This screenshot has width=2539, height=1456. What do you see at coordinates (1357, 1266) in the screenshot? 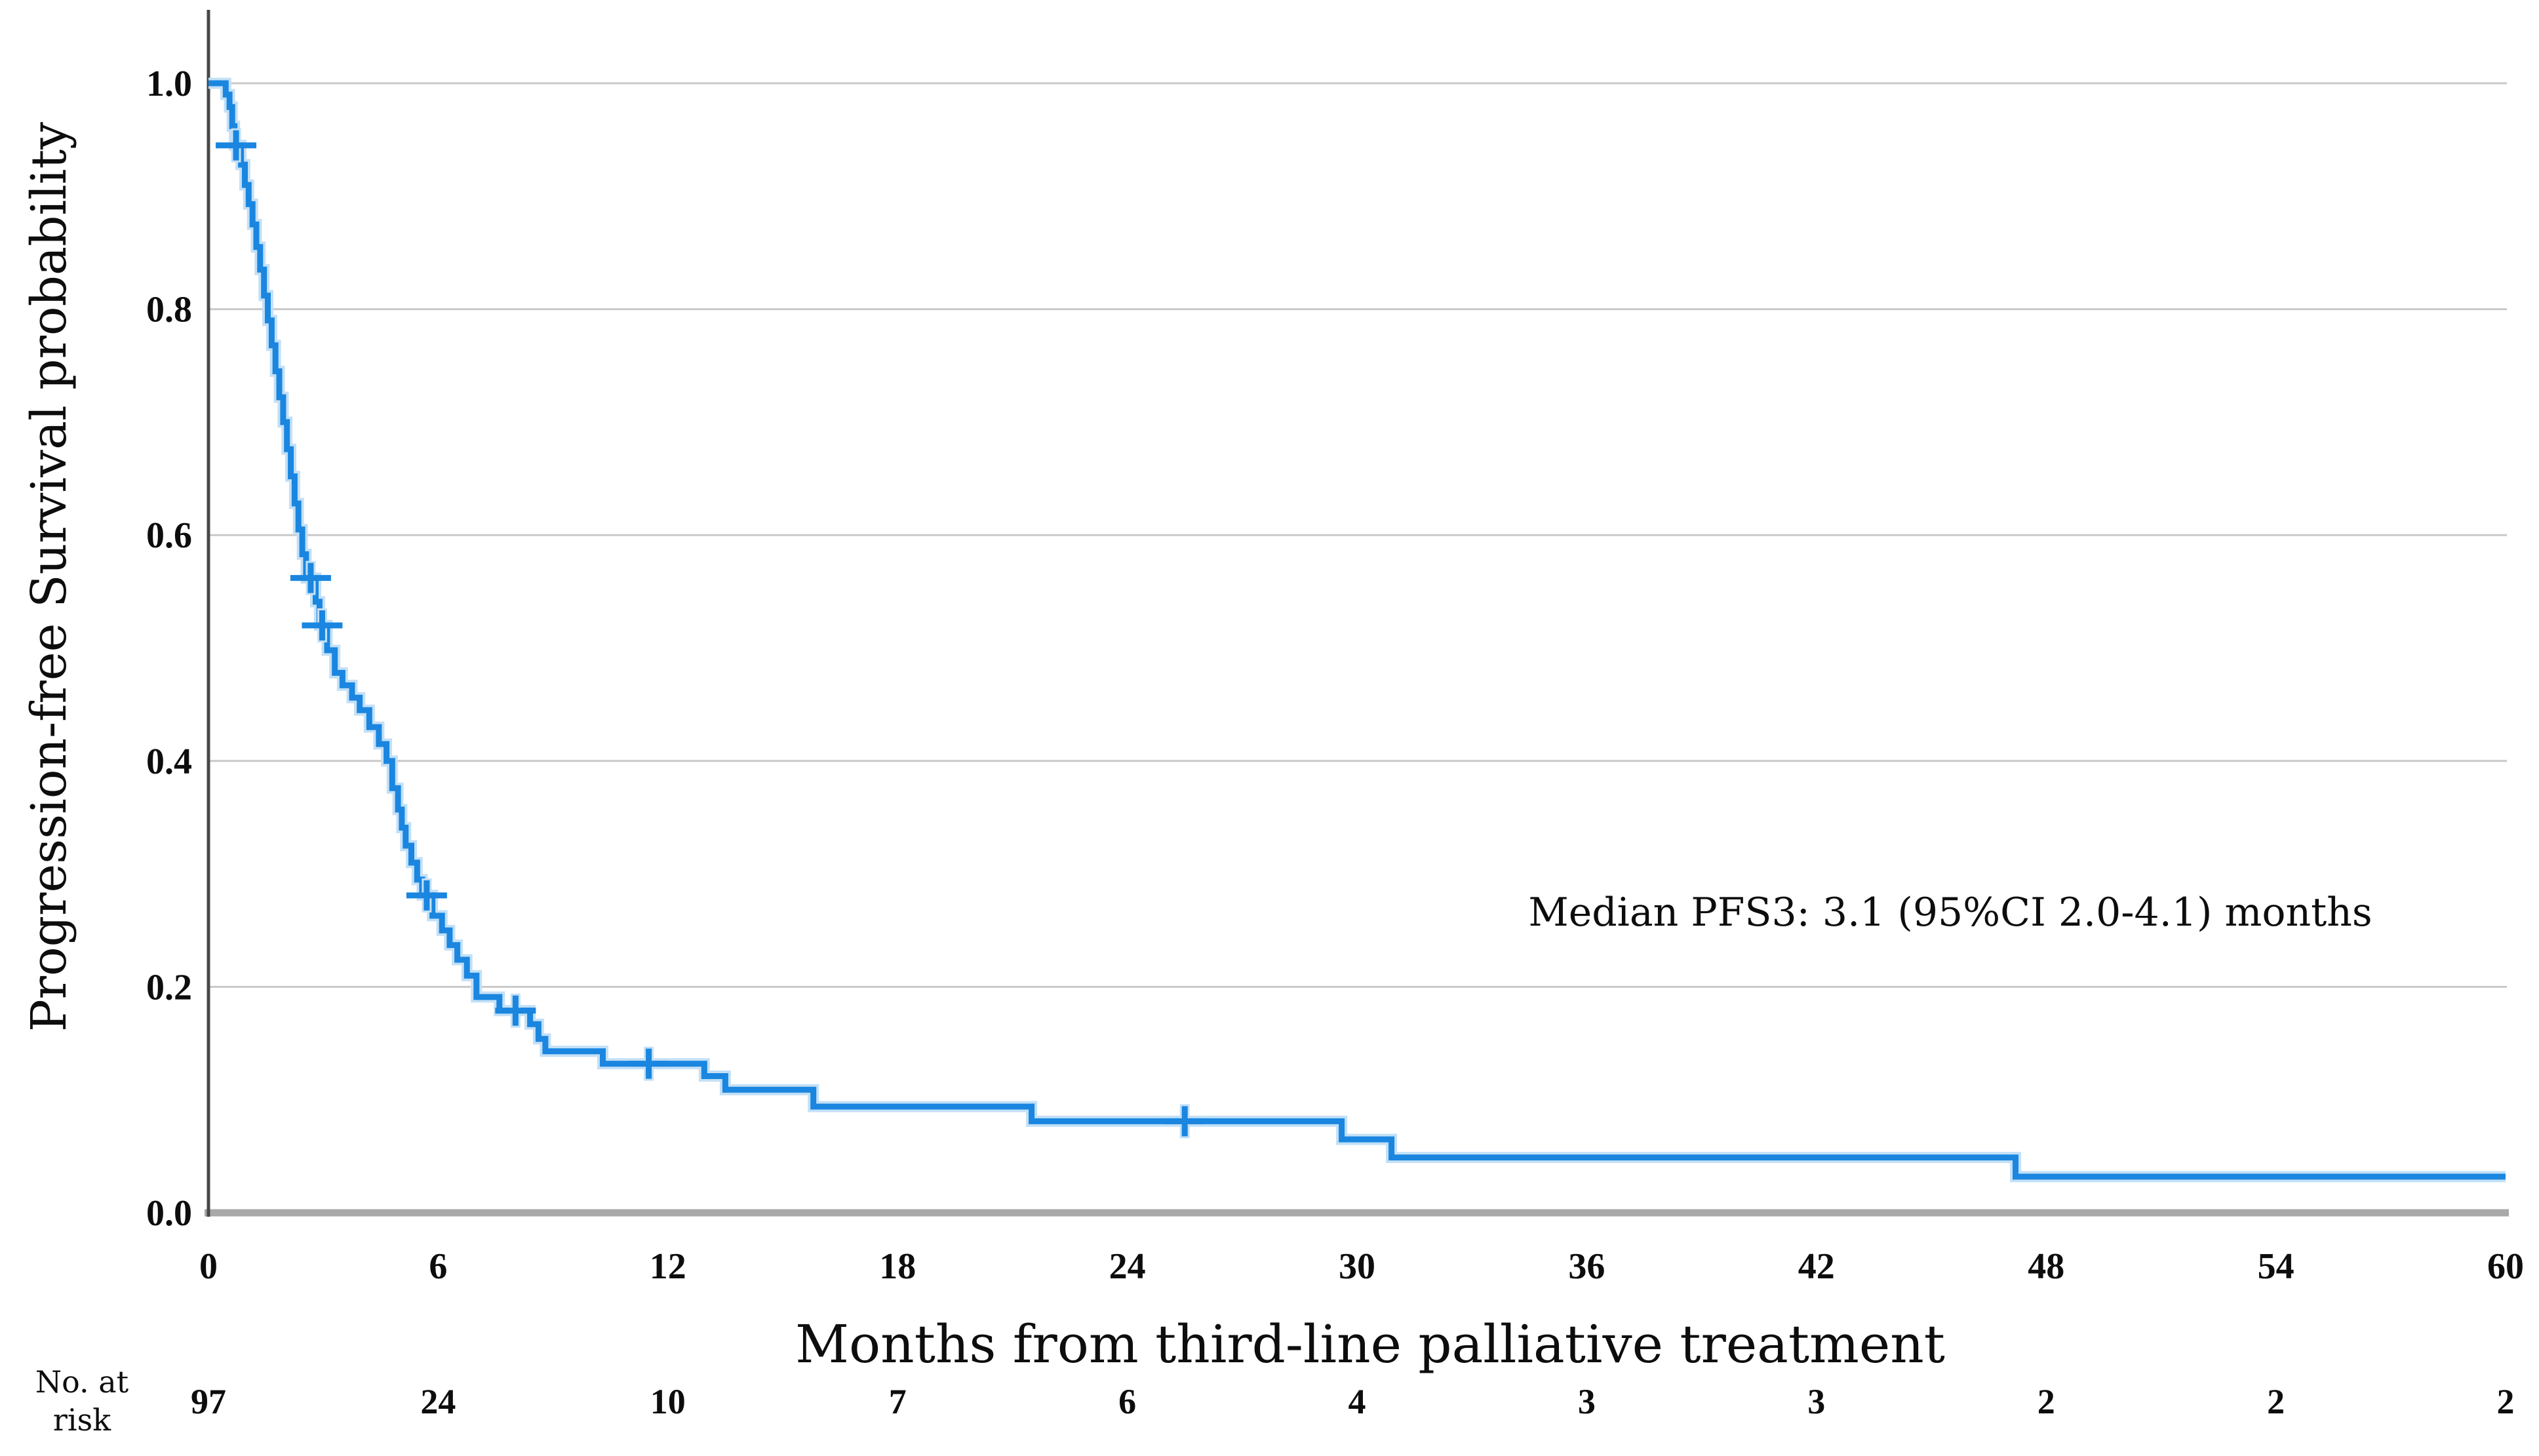
I see `x-tick-label-30: 30` at bounding box center [1357, 1266].